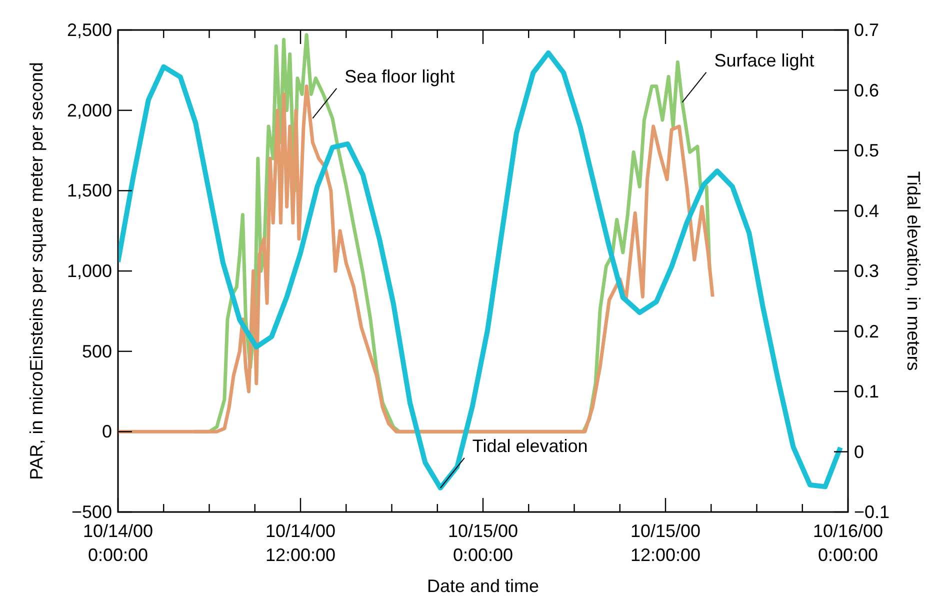 The width and height of the screenshot is (948, 607). What do you see at coordinates (118, 543) in the screenshot?
I see `x-tick-label: 10/14/00 0:00:00` at bounding box center [118, 543].